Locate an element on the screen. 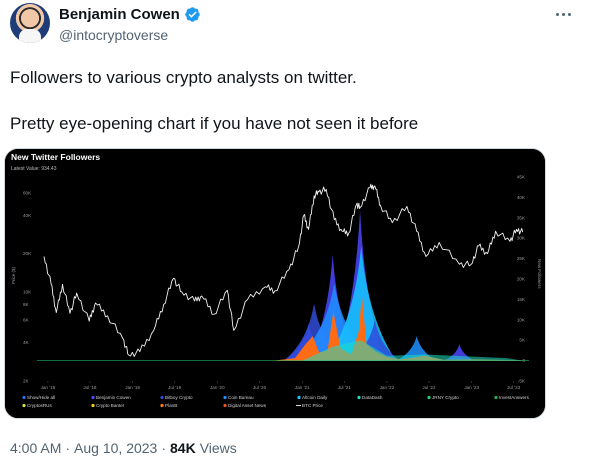 The image size is (595, 471). x-tick-label: Jan '19 is located at coordinates (132, 387).